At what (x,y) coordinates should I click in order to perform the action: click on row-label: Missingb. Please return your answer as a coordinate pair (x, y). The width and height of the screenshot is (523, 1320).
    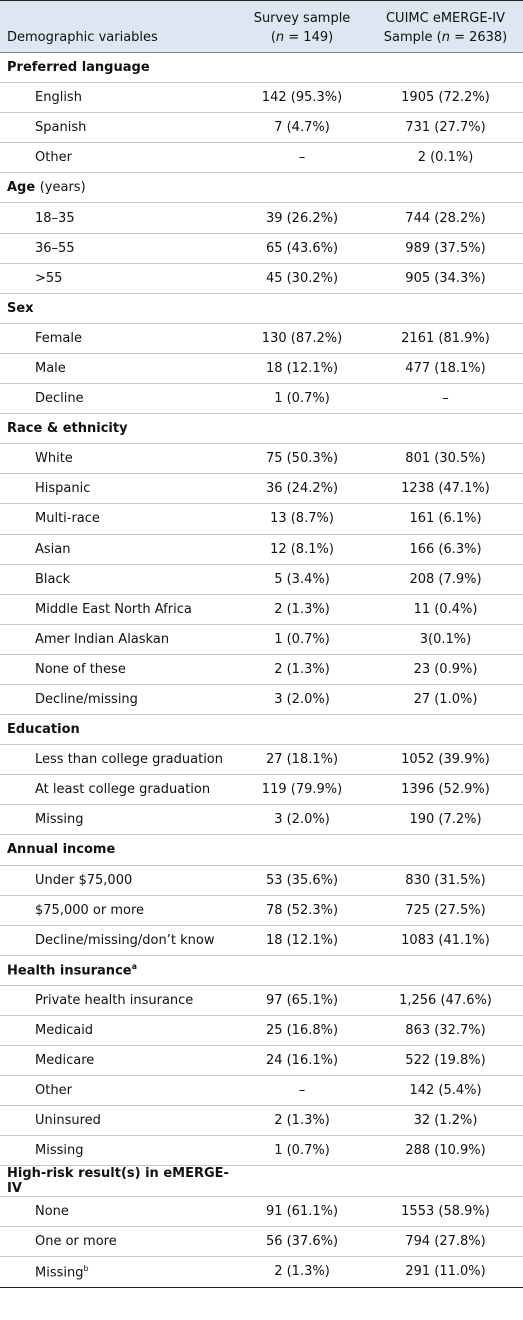
    Looking at the image, I should click on (118, 1272).